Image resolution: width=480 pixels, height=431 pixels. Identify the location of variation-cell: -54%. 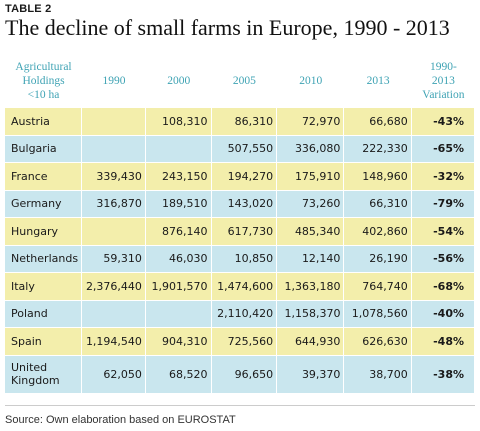
(443, 232).